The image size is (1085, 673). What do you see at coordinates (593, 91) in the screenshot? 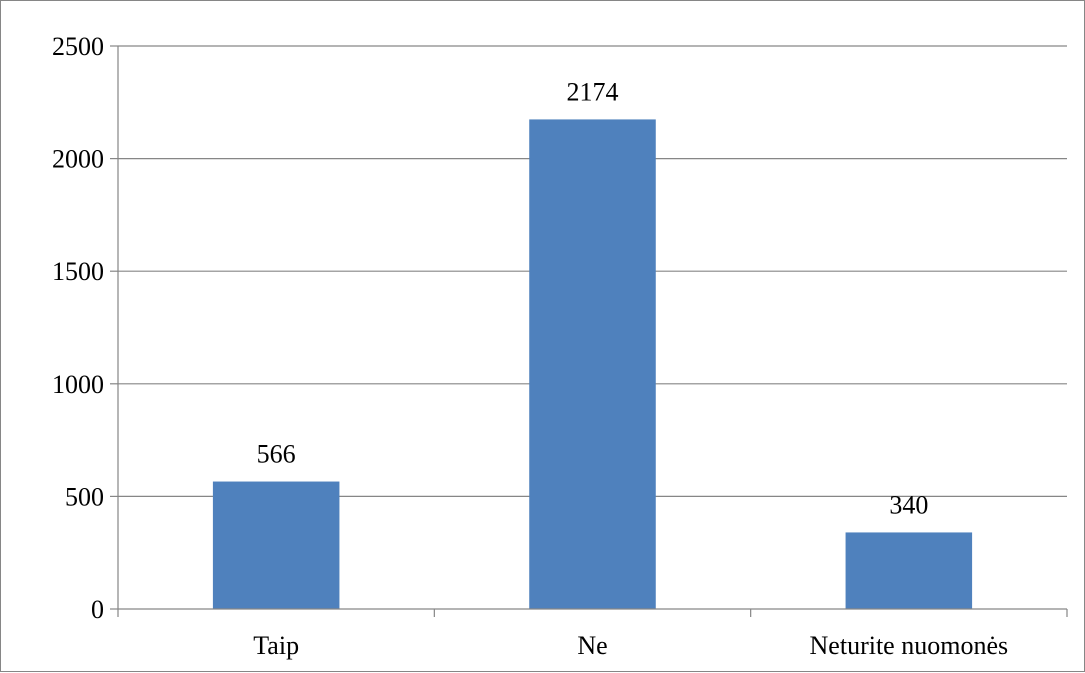
I see `data-label: 2174` at bounding box center [593, 91].